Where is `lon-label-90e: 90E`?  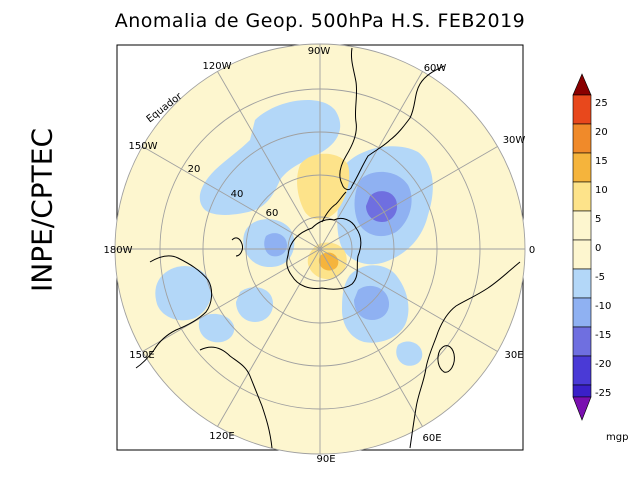 lon-label-90e: 90E is located at coordinates (325, 459).